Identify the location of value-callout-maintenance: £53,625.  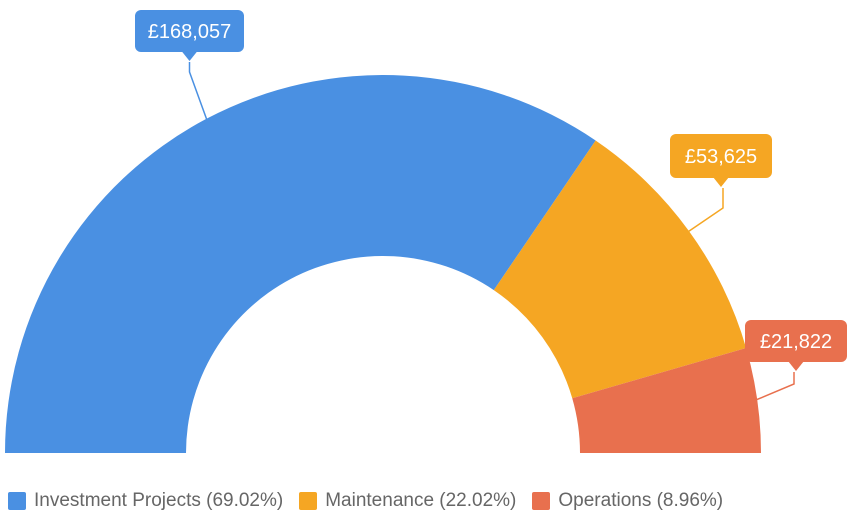
(721, 160).